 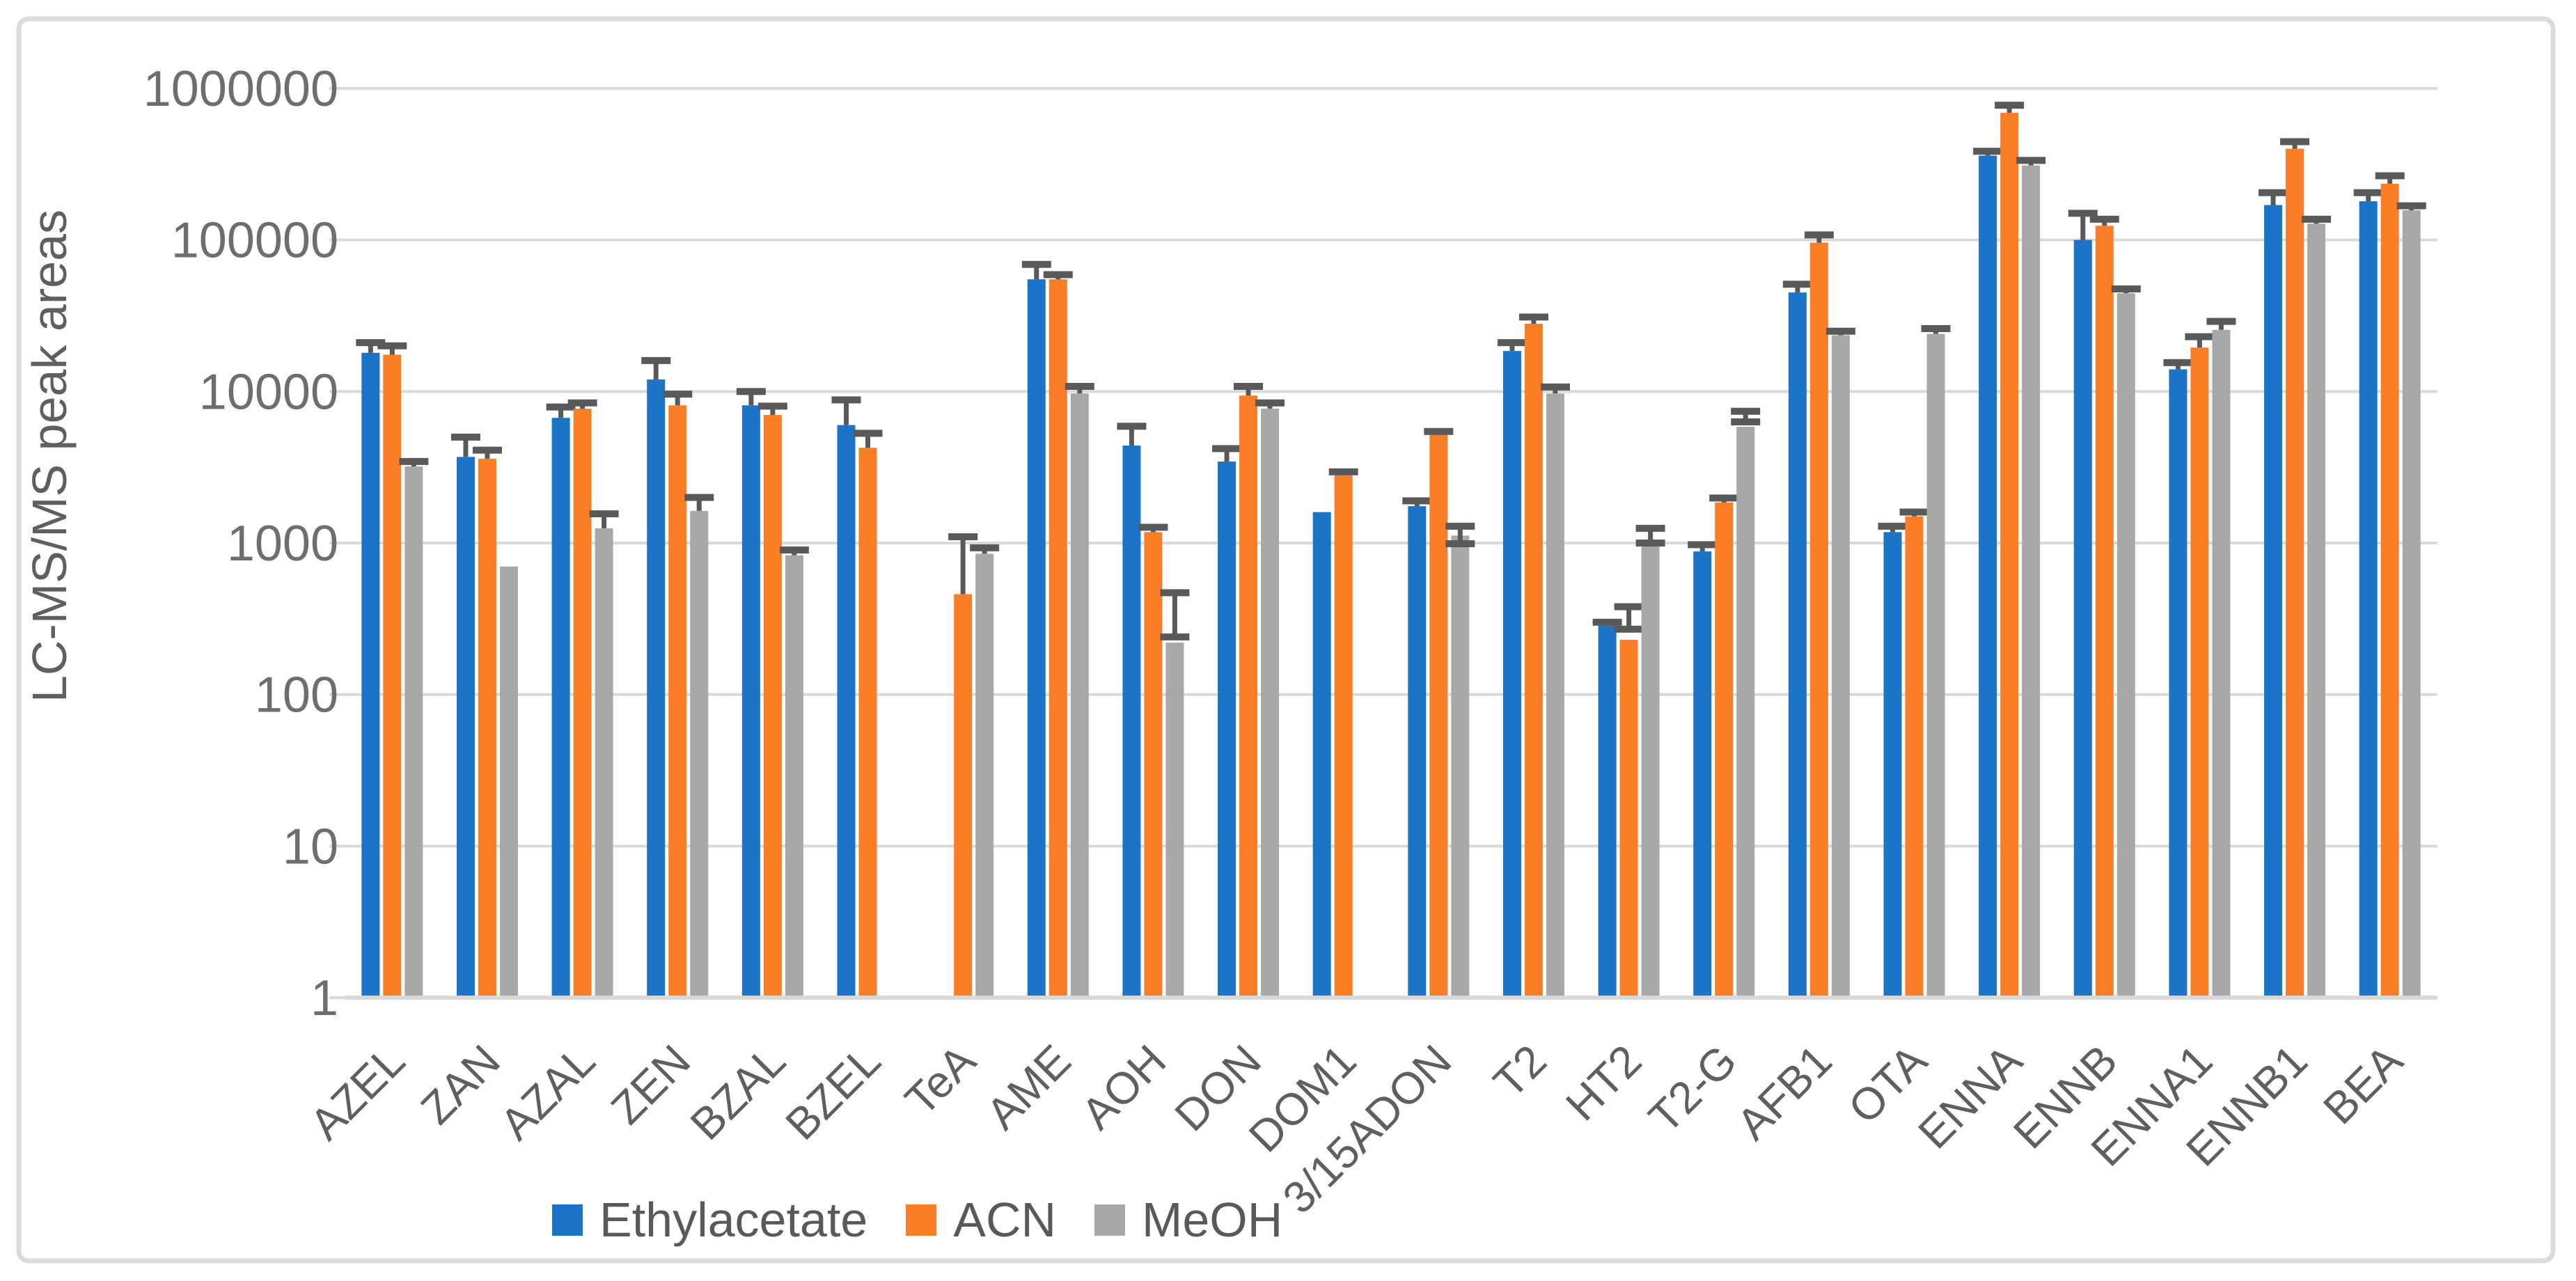 I want to click on error-bar-ACN-BEA, so click(x=2390, y=178).